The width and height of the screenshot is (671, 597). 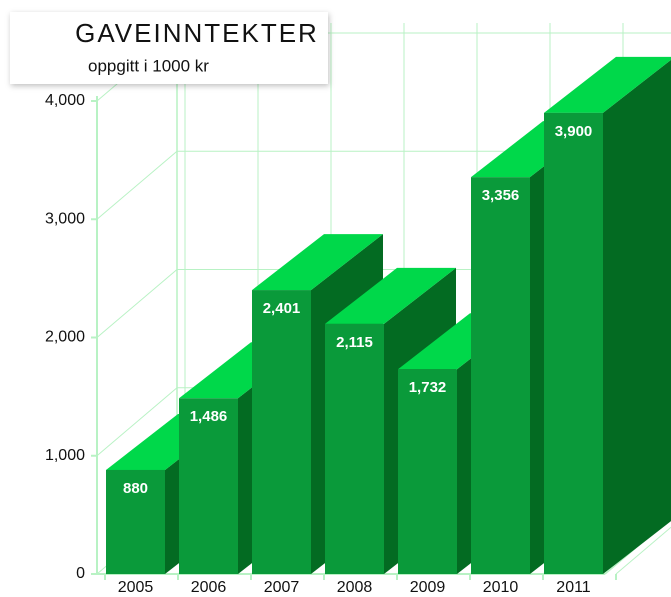 I want to click on x-tick-label: 2006, so click(x=209, y=587).